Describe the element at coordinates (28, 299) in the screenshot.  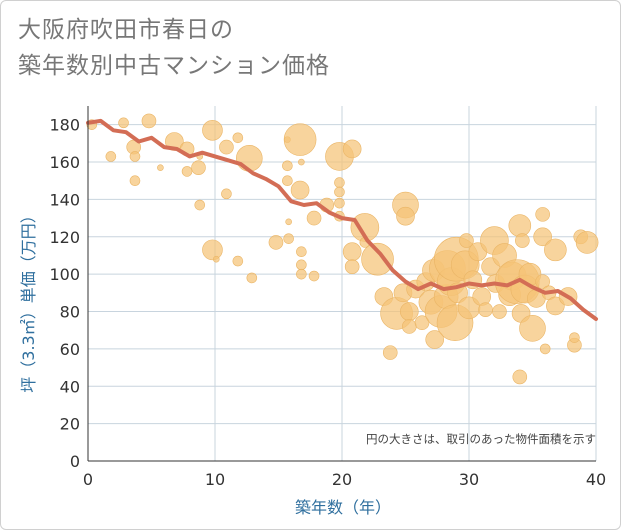
I see `y-axis-label: 坪（3.3㎡）単価（万円）` at that location.